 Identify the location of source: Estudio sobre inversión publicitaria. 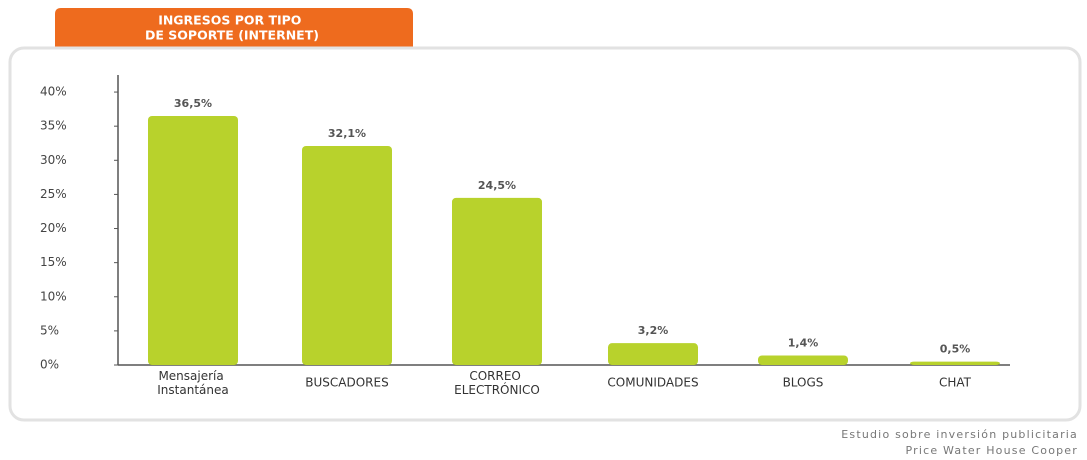
(959, 434).